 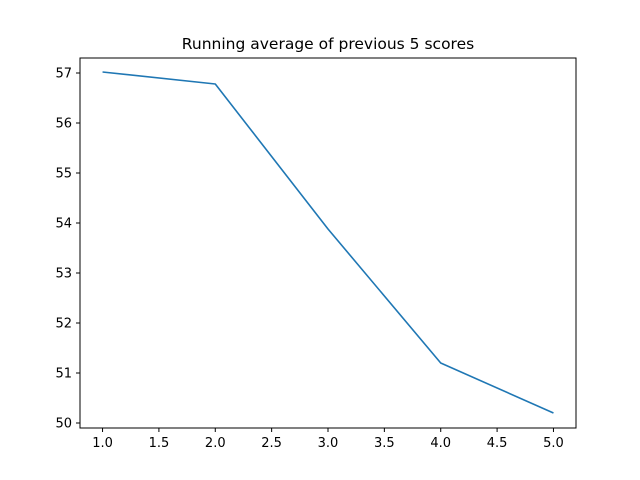 What do you see at coordinates (384, 443) in the screenshot?
I see `x-tick-label: 3.5` at bounding box center [384, 443].